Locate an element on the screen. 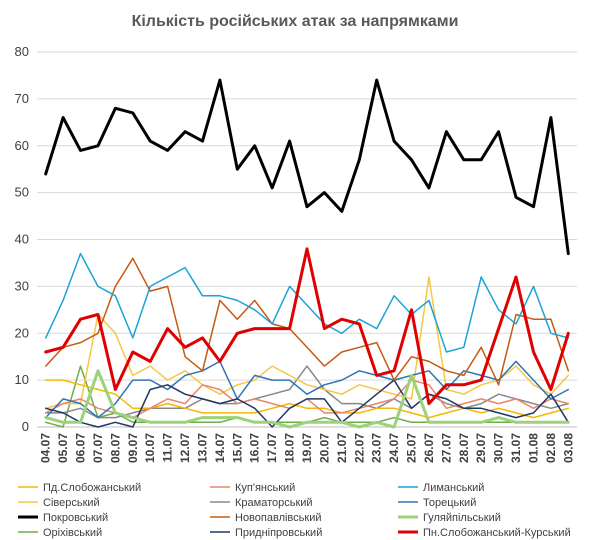 Image resolution: width=590 pixels, height=540 pixels. legend-label: Лиманський is located at coordinates (453, 488).